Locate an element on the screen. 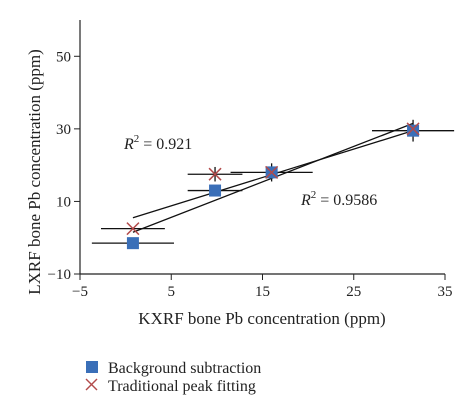 This screenshot has height=418, width=474. x-tick-label: 25 is located at coordinates (353, 292).